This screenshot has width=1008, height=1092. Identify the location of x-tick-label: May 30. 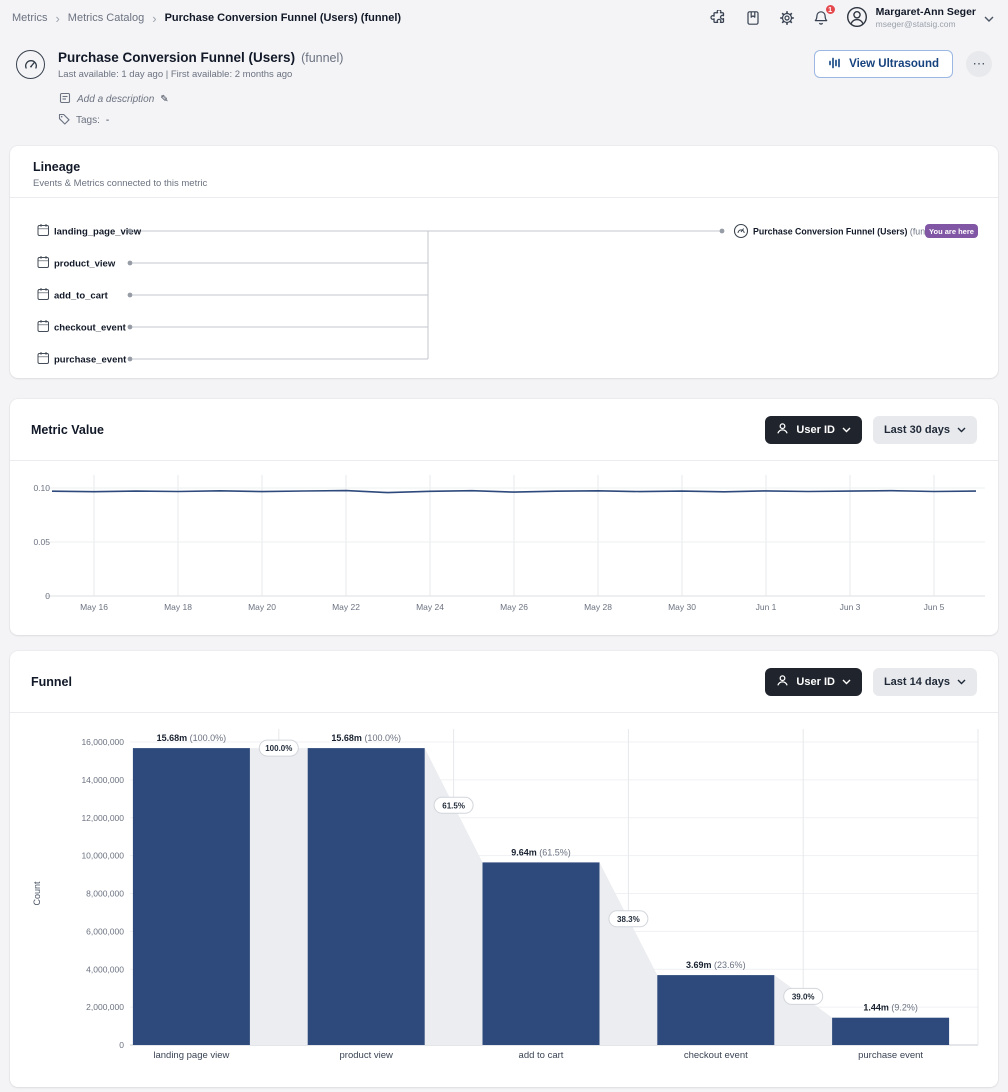
(682, 607).